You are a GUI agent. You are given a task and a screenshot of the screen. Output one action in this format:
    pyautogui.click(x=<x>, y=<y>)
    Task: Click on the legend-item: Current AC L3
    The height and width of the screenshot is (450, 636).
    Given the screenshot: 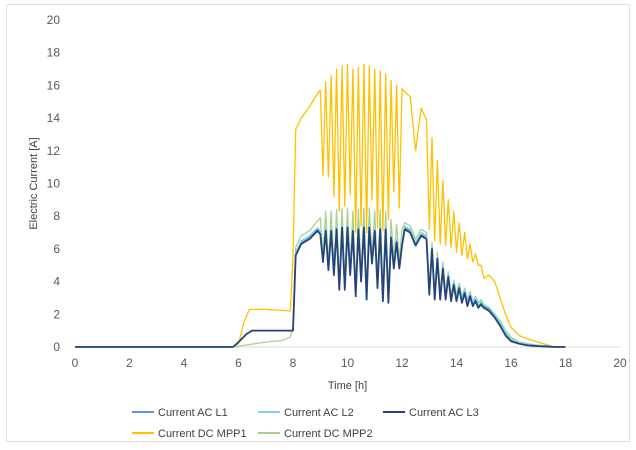 What is the action you would take?
    pyautogui.click(x=431, y=413)
    